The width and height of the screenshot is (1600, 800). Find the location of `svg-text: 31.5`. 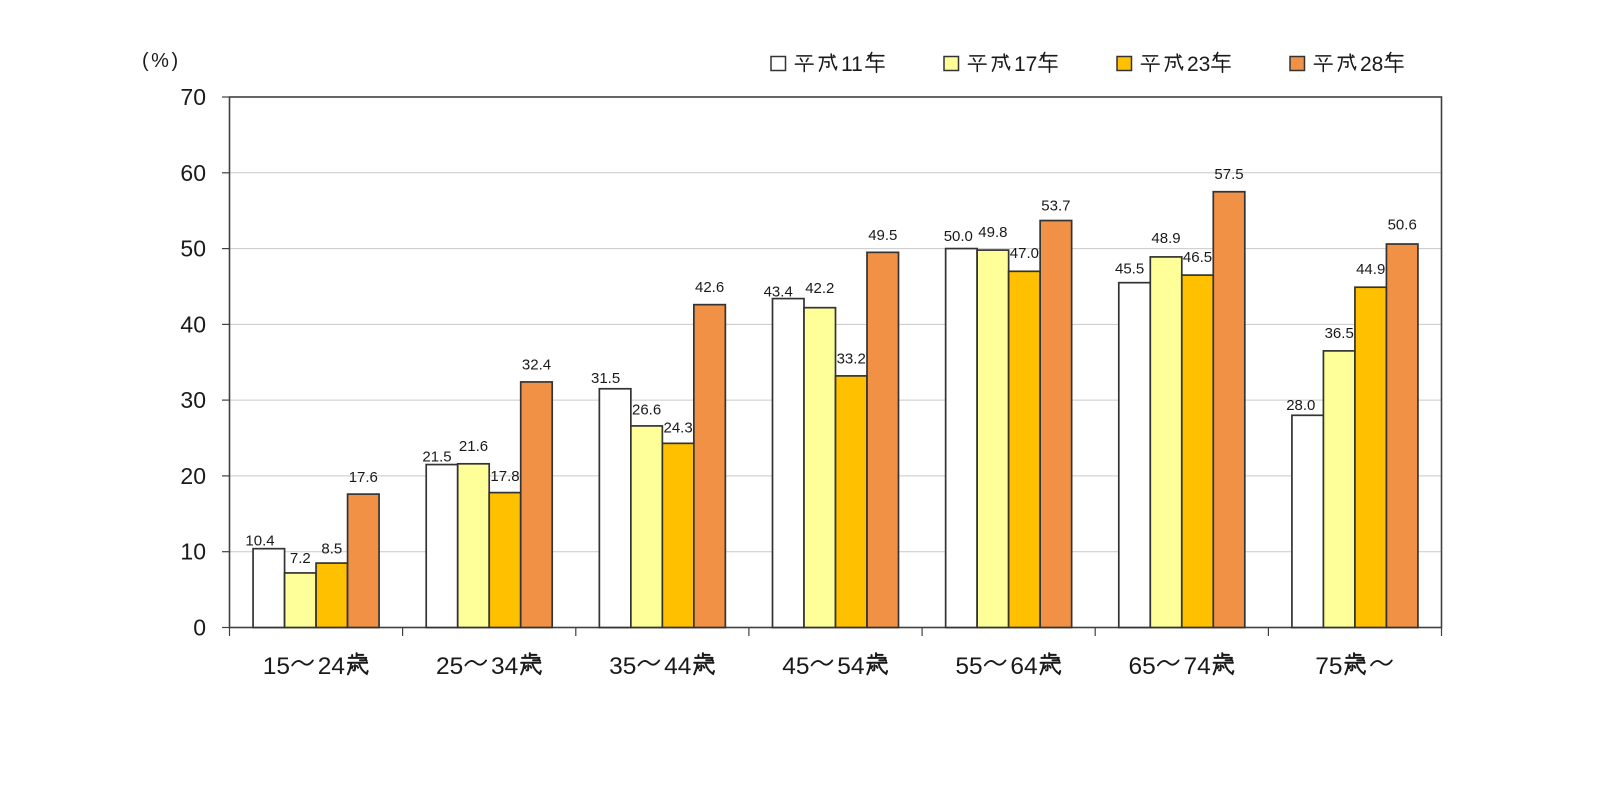

svg-text: 31.5 is located at coordinates (605, 378).